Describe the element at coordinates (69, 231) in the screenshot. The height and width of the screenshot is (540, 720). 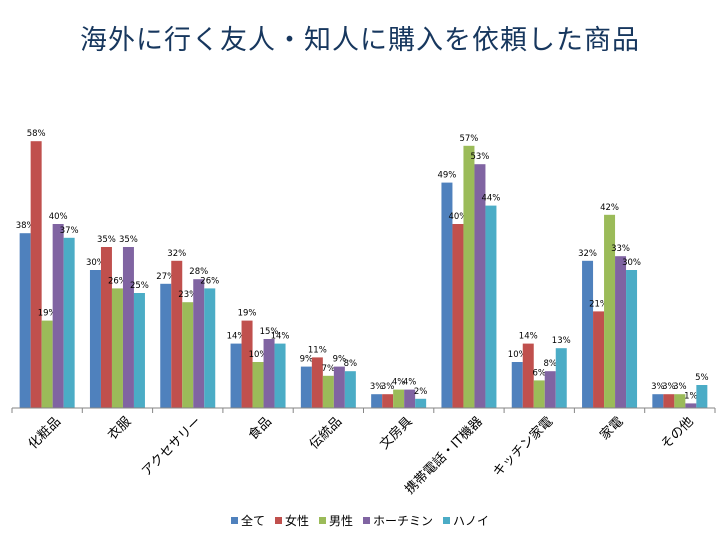
I see `data-label: 37%` at that location.